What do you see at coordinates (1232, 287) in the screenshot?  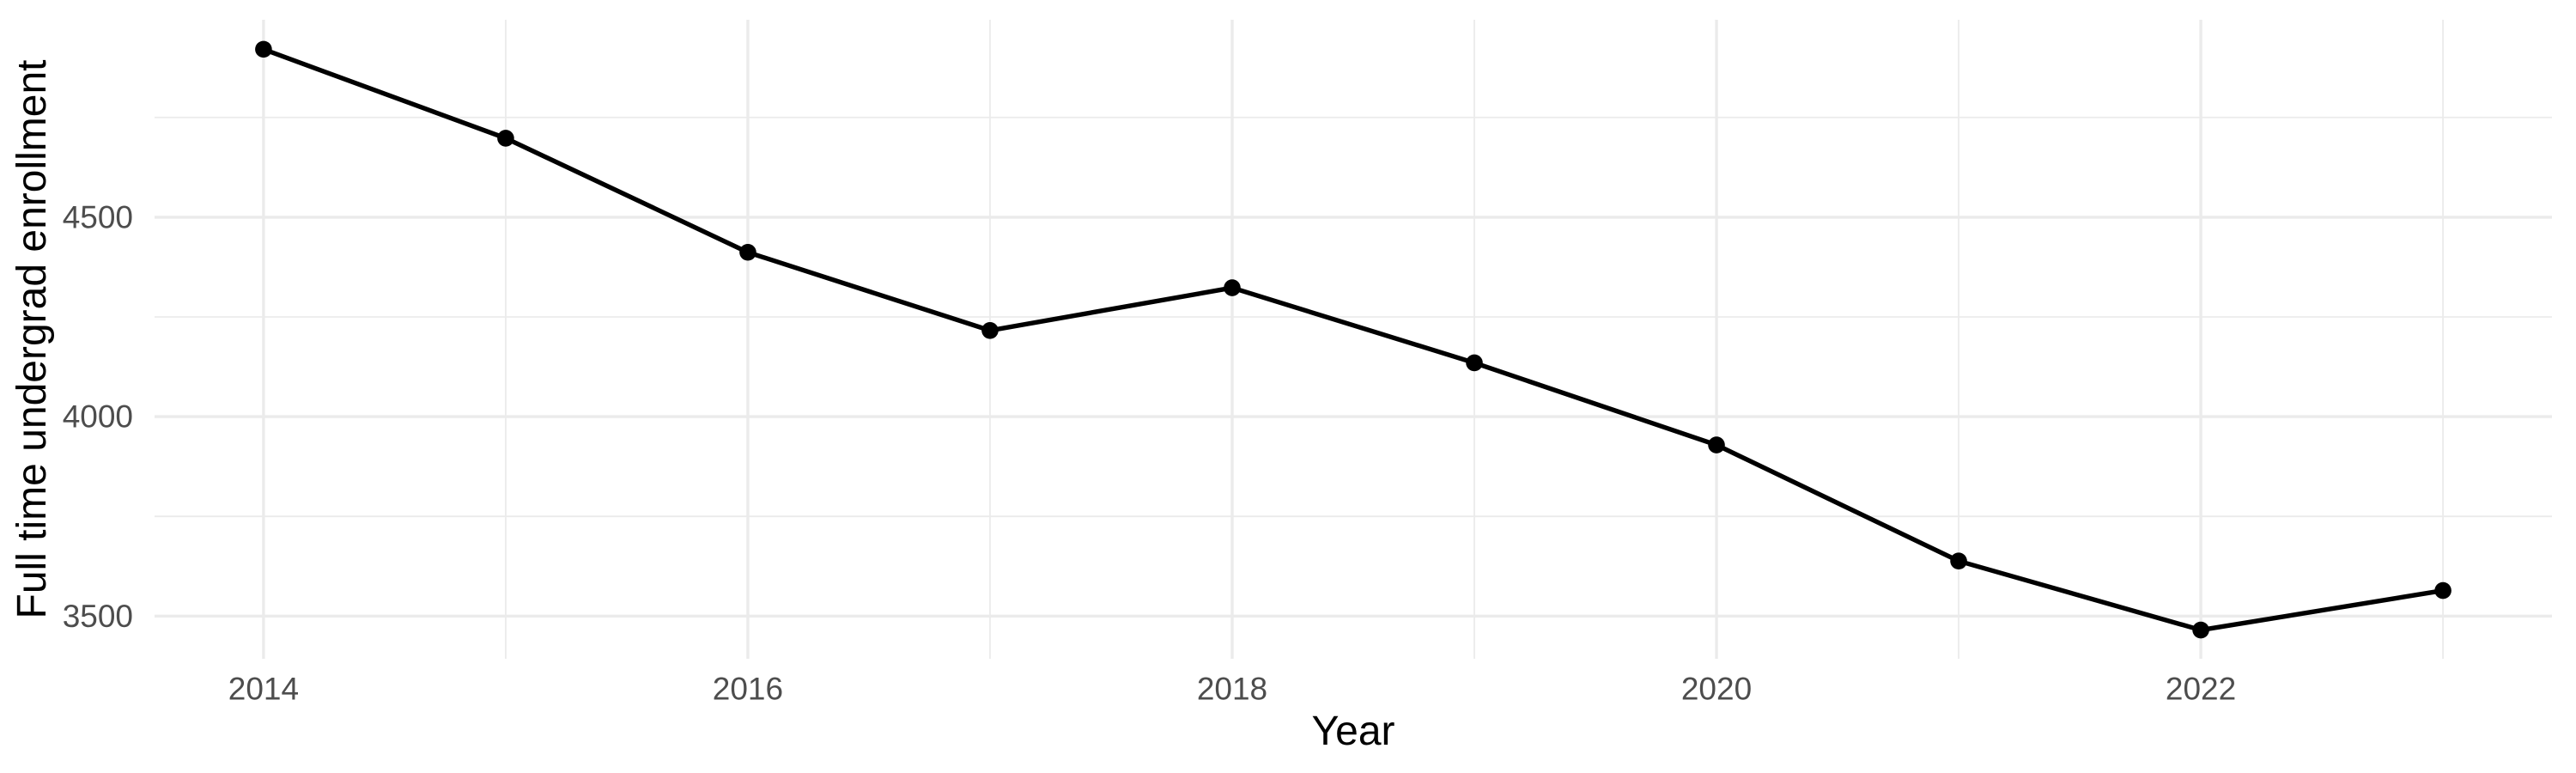 I see `data-point-2018` at bounding box center [1232, 287].